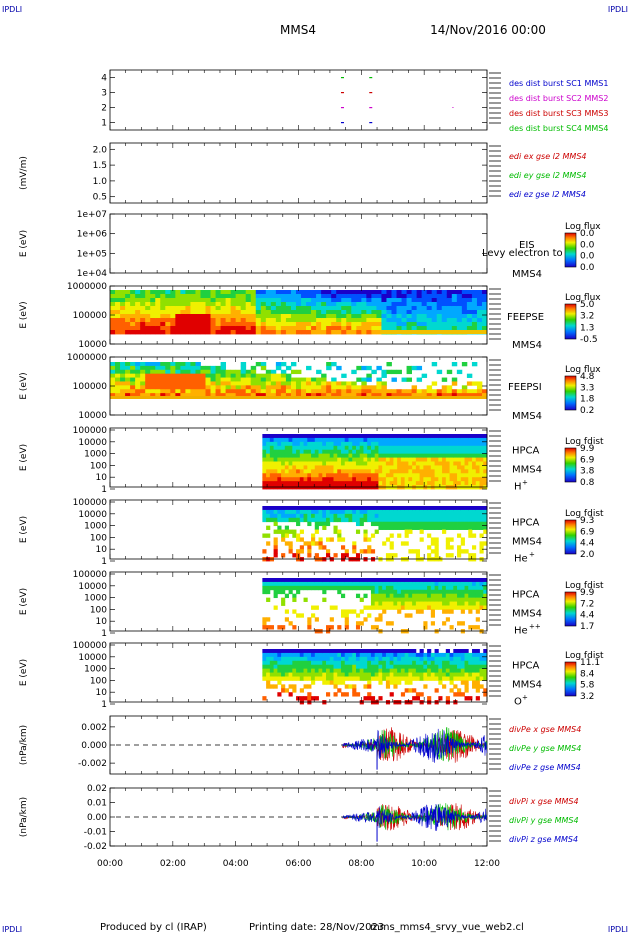  What do you see at coordinates (532, 555) in the screenshot?
I see `species-charge-hpca_he1: +` at bounding box center [532, 555].